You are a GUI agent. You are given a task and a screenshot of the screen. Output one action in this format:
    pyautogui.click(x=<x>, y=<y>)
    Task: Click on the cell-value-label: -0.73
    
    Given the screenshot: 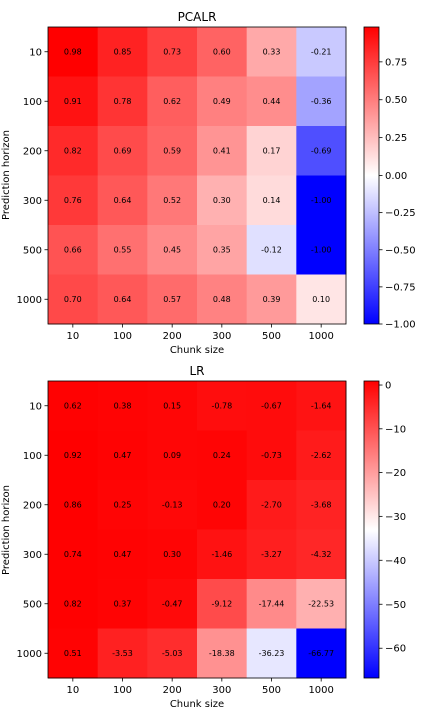 What is the action you would take?
    pyautogui.click(x=271, y=455)
    